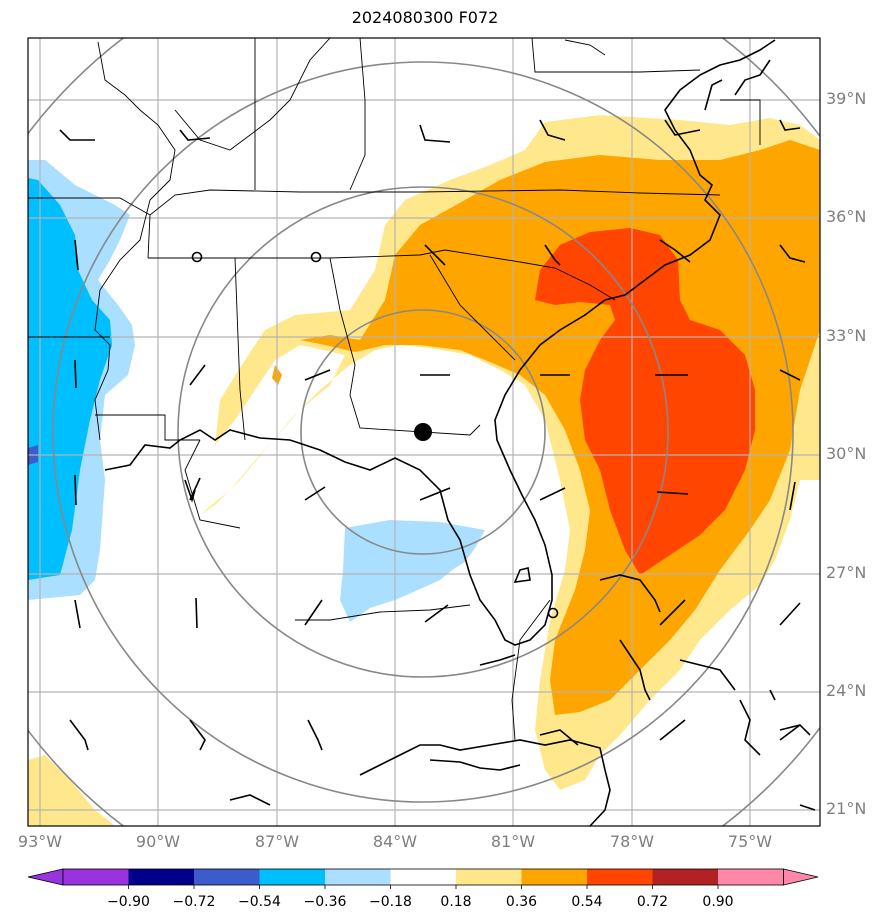  I want to click on lon-label: 84°W, so click(395, 841).